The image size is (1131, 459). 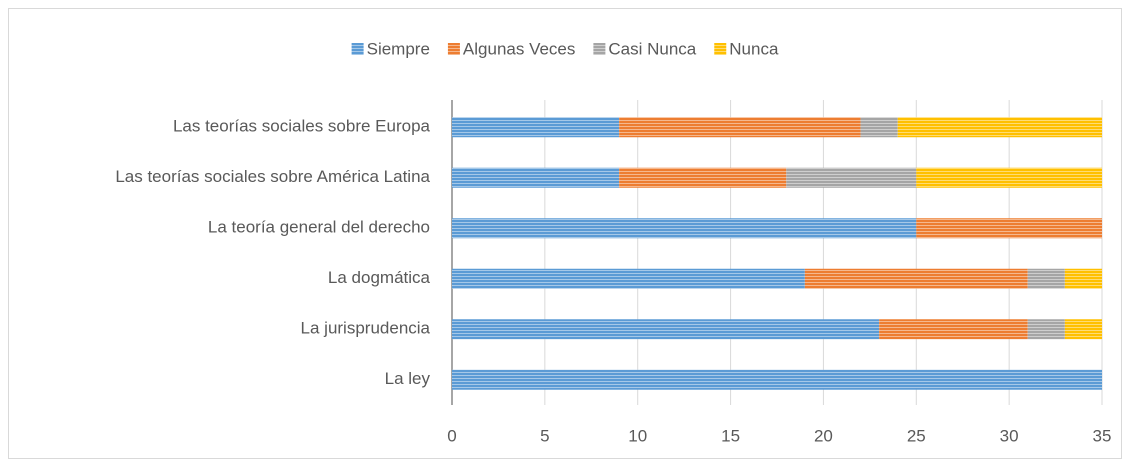 What do you see at coordinates (519, 48) in the screenshot?
I see `legend-label: Algunas Veces` at bounding box center [519, 48].